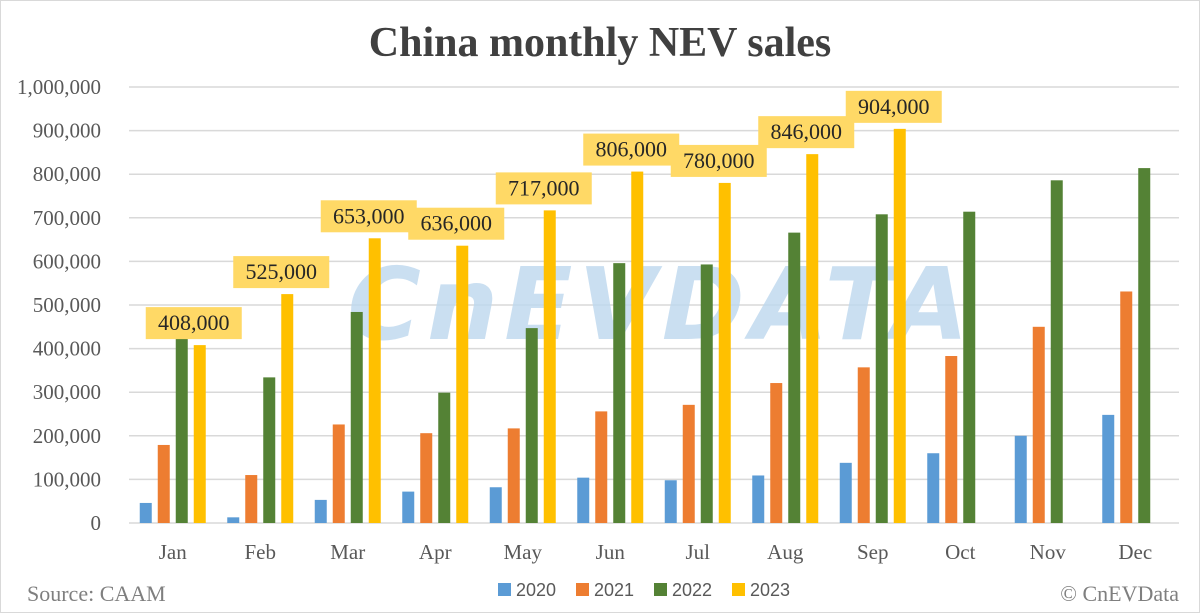 This screenshot has width=1200, height=613. I want to click on bar-2020-Mar, so click(320, 511).